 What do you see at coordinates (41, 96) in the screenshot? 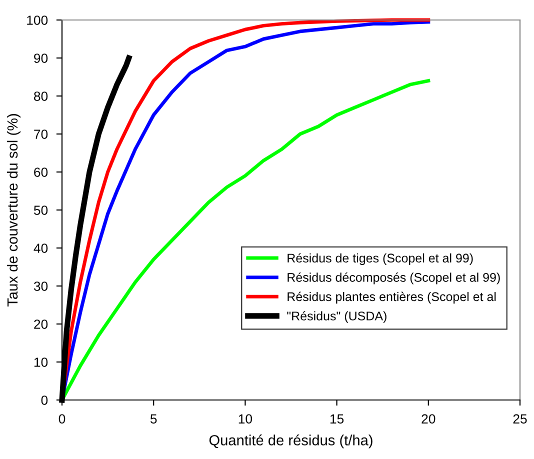
I see `y-tick-label: 80` at bounding box center [41, 96].